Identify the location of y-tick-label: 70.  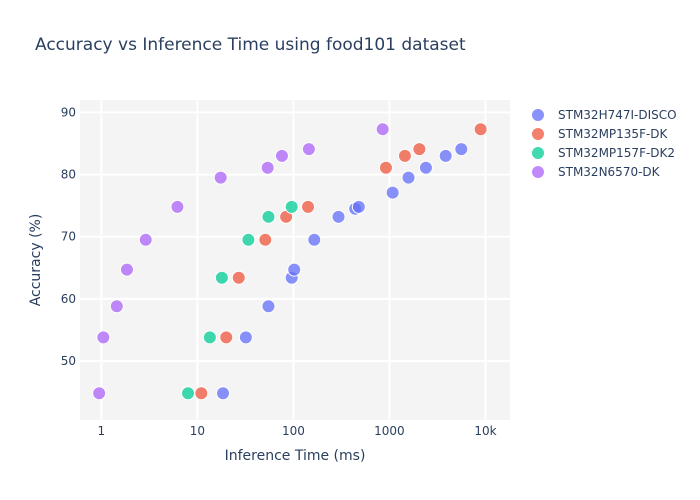
(68, 237).